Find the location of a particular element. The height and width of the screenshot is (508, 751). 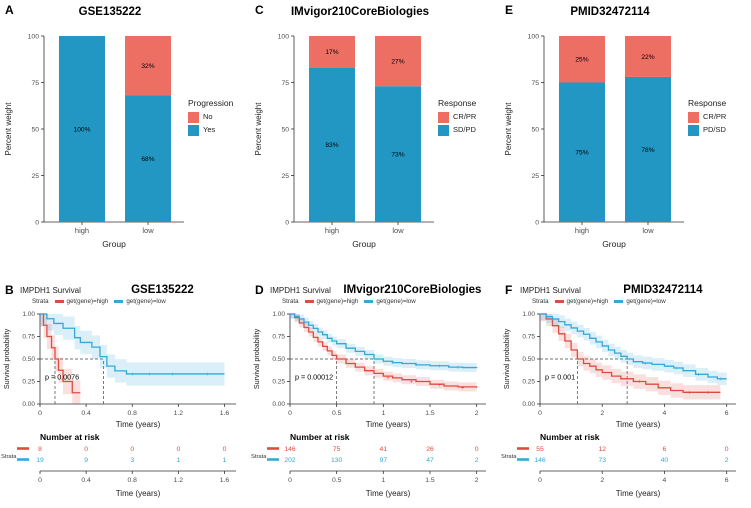

x-axis-label: Time (years) is located at coordinates (138, 424).